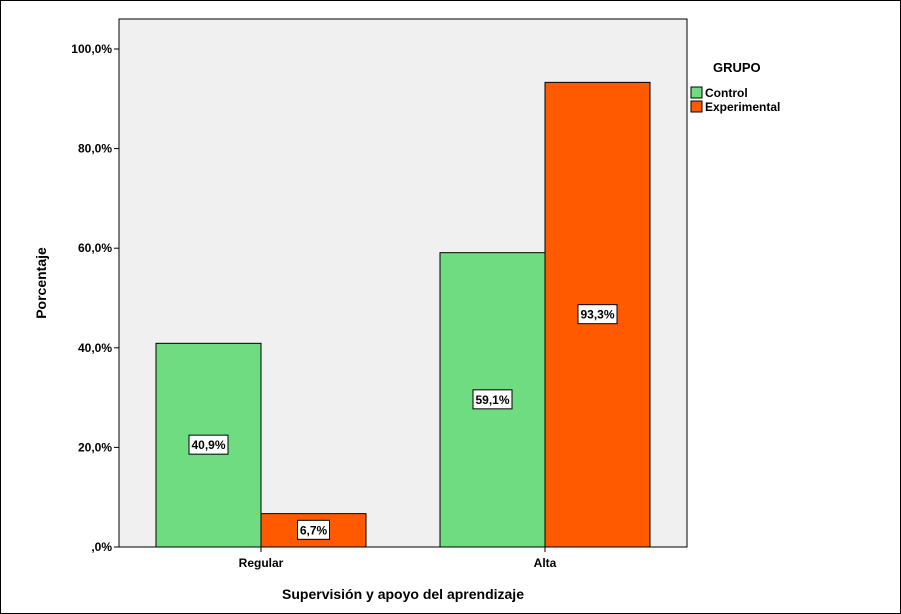 This screenshot has height=614, width=901. I want to click on y-tick-label: 80,0%, so click(95, 149).